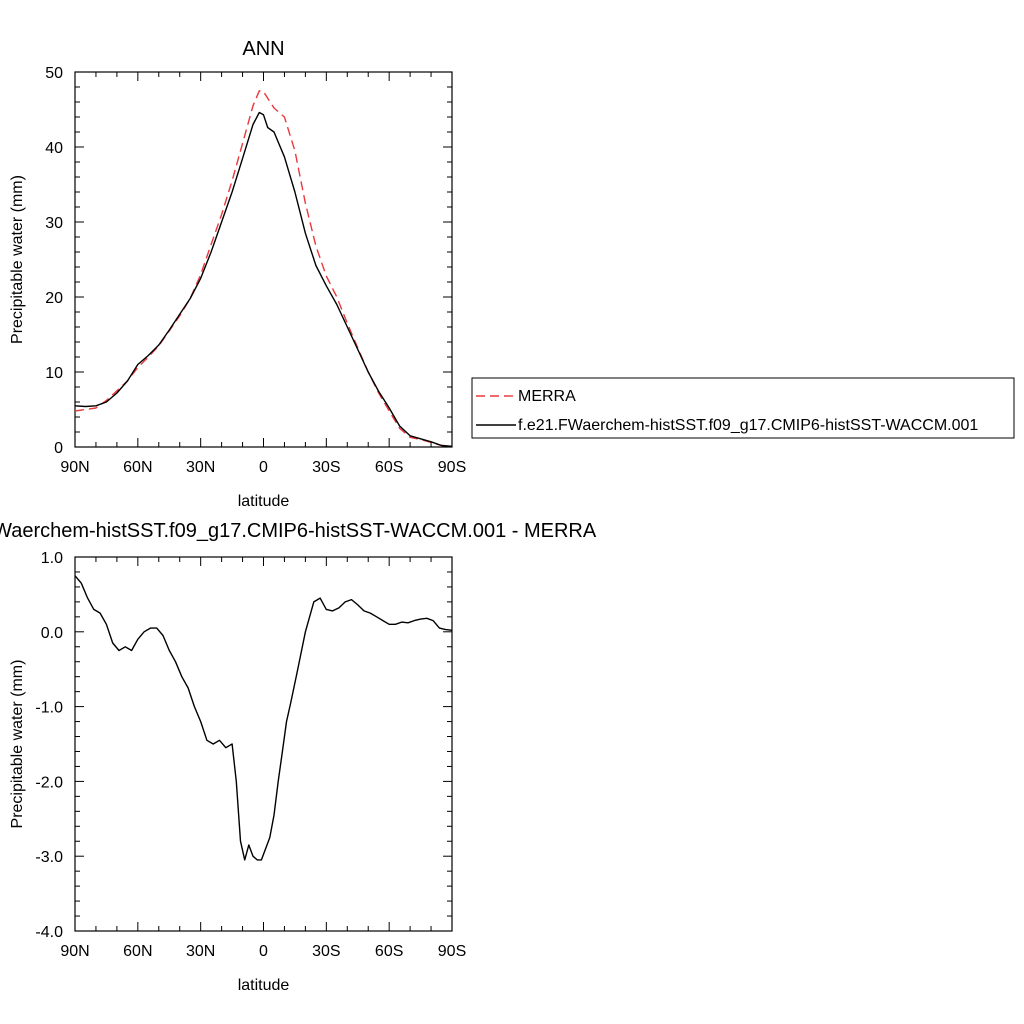  Describe the element at coordinates (49, 932) in the screenshot. I see `y-tick-label: -4.0` at that location.